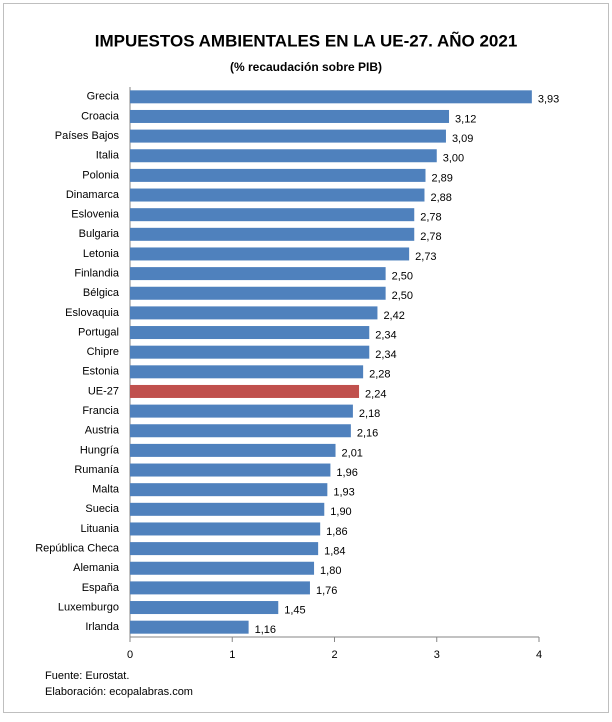 The image size is (612, 722). What do you see at coordinates (425, 257) in the screenshot?
I see `value-label: 2,73` at bounding box center [425, 257].